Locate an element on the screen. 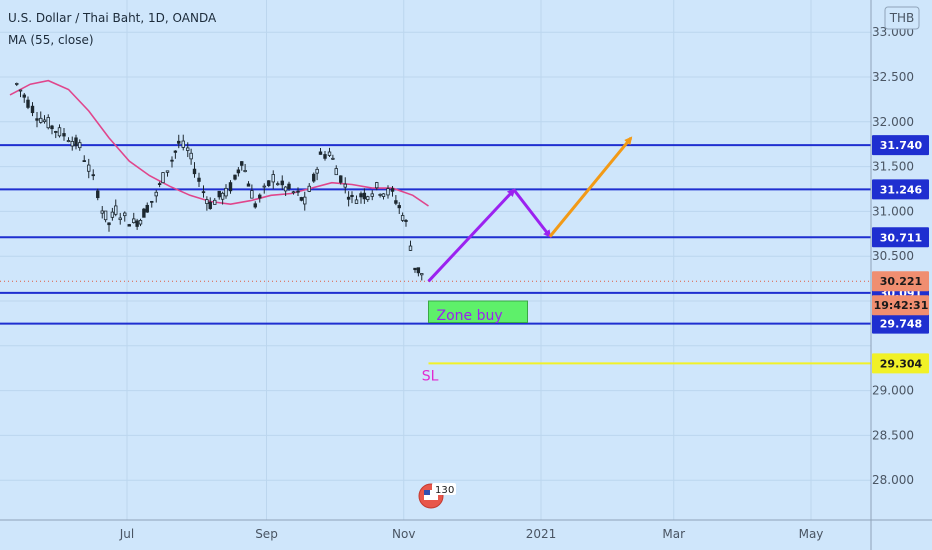 The image size is (932, 550). event-badge: 13 0 is located at coordinates (437, 496).